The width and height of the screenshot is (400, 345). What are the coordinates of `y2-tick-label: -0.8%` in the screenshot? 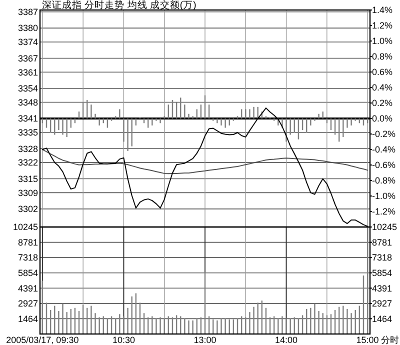 It's located at (384, 181).